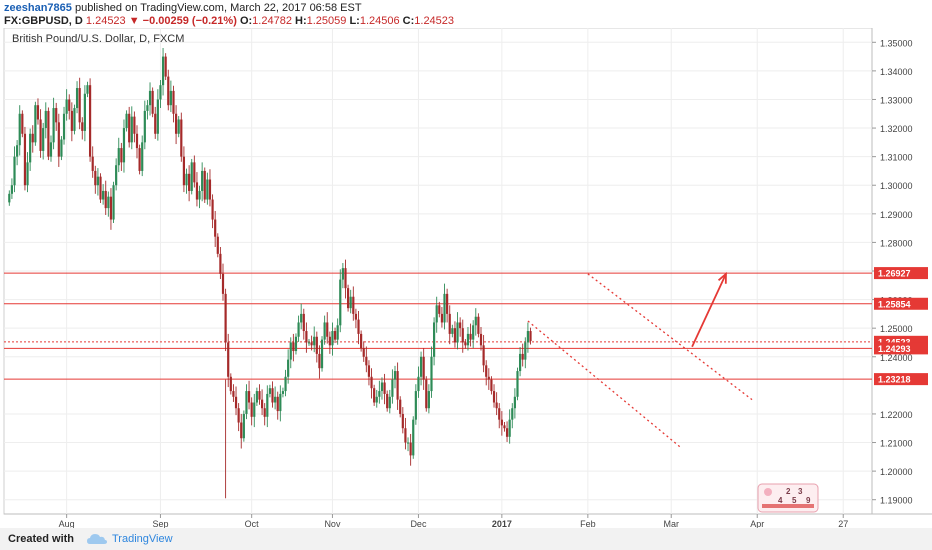 This screenshot has width=932, height=550. Describe the element at coordinates (671, 523) in the screenshot. I see `x-tick-label: Mar` at that location.